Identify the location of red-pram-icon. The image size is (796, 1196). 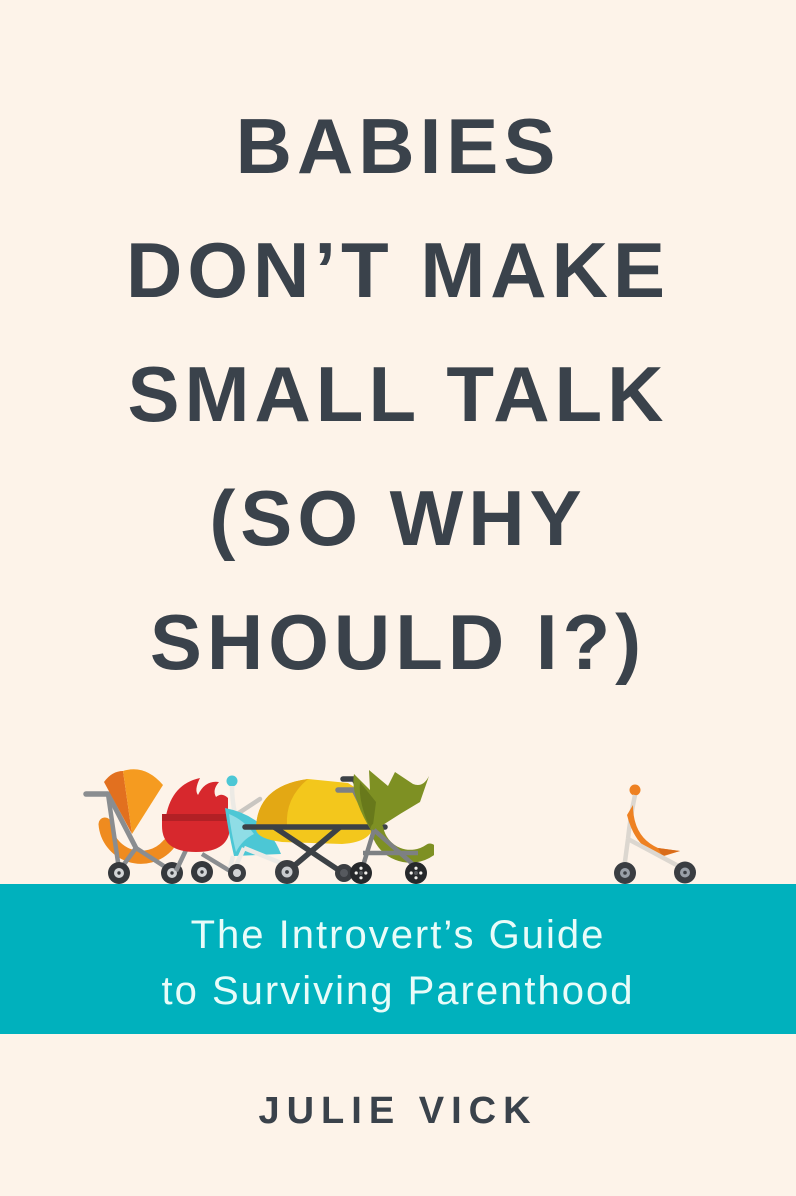
(212, 830).